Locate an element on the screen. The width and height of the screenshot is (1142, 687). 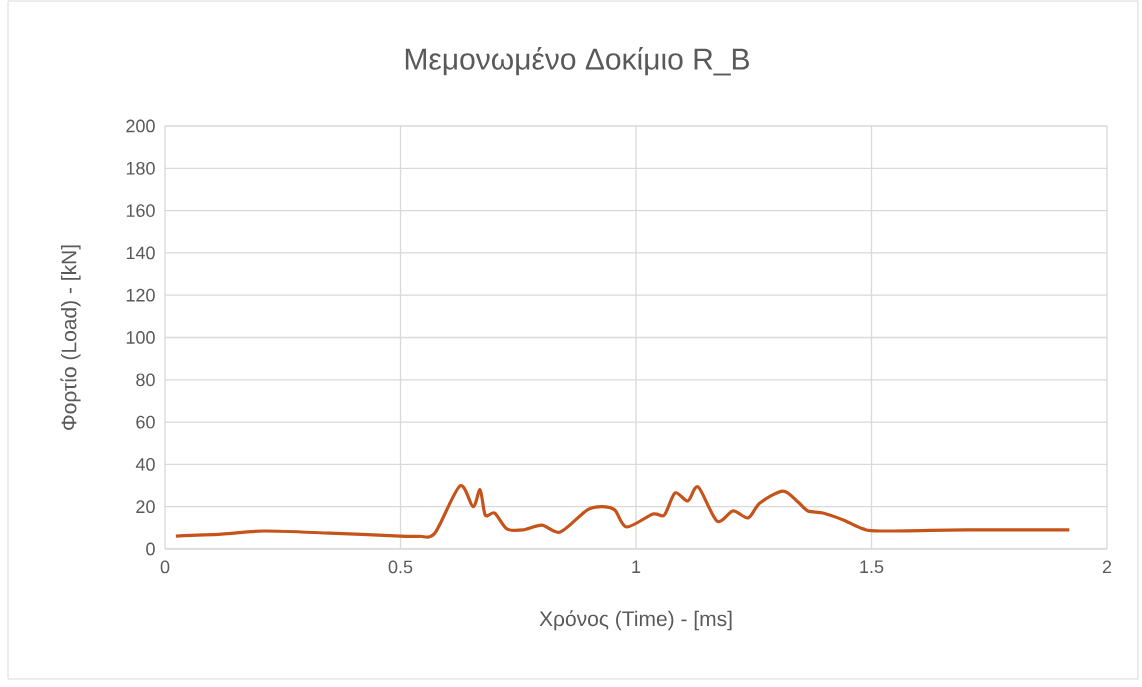
y-tick-label: 200 is located at coordinates (140, 126).